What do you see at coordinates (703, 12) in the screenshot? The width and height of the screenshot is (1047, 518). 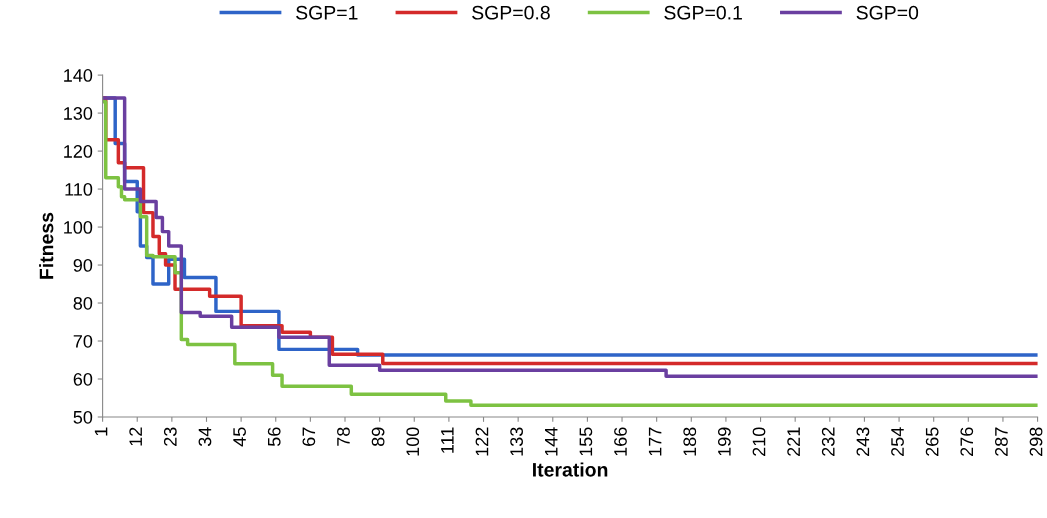 I see `legend-label: SGP=0.1` at bounding box center [703, 12].